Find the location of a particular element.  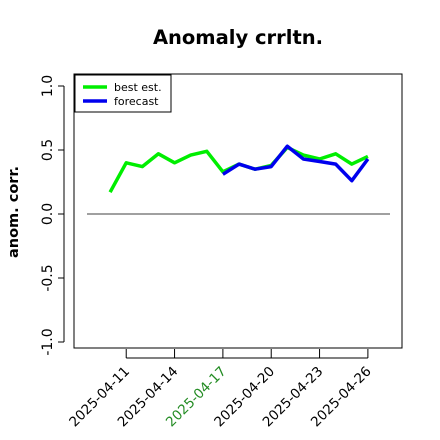

legend-label: best est. is located at coordinates (138, 87).